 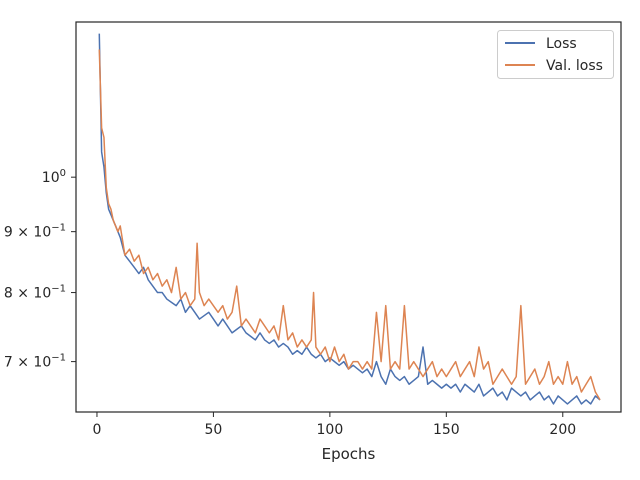 What do you see at coordinates (35, 362) in the screenshot?
I see `y-tick-label: 7 × 10⁻¹` at bounding box center [35, 362].